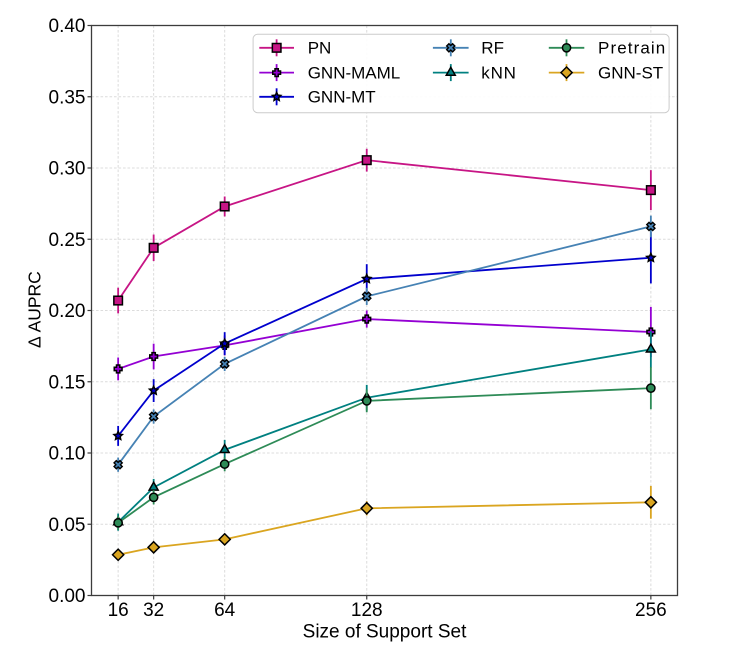 Image resolution: width=735 pixels, height=648 pixels. Describe the element at coordinates (354, 72) in the screenshot. I see `svg-text: GNN-MAML` at that location.